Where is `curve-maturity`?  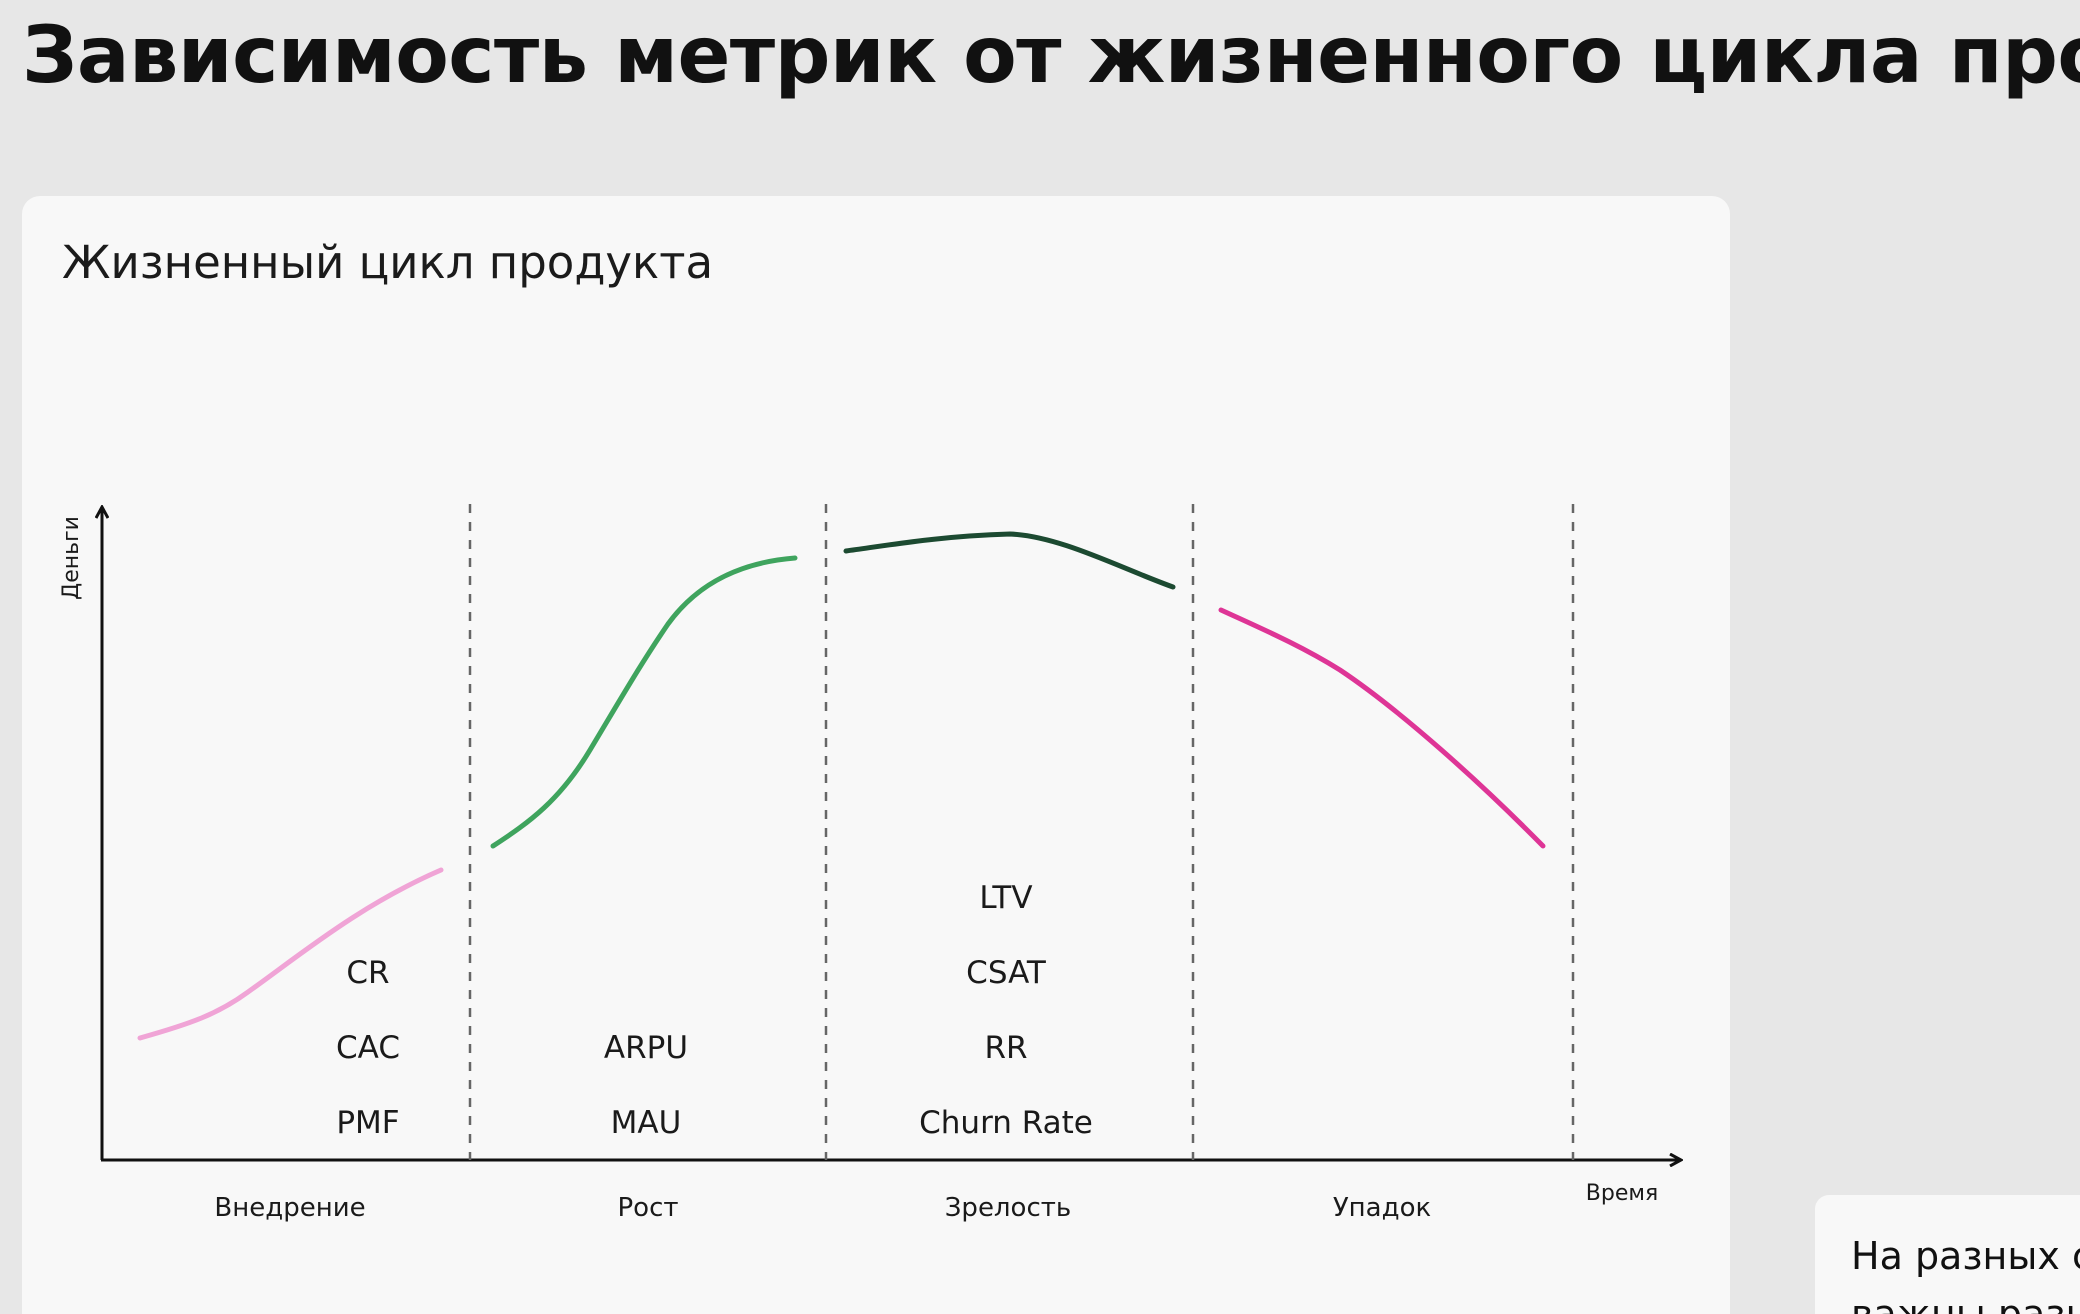 curve-maturity is located at coordinates (1009, 560).